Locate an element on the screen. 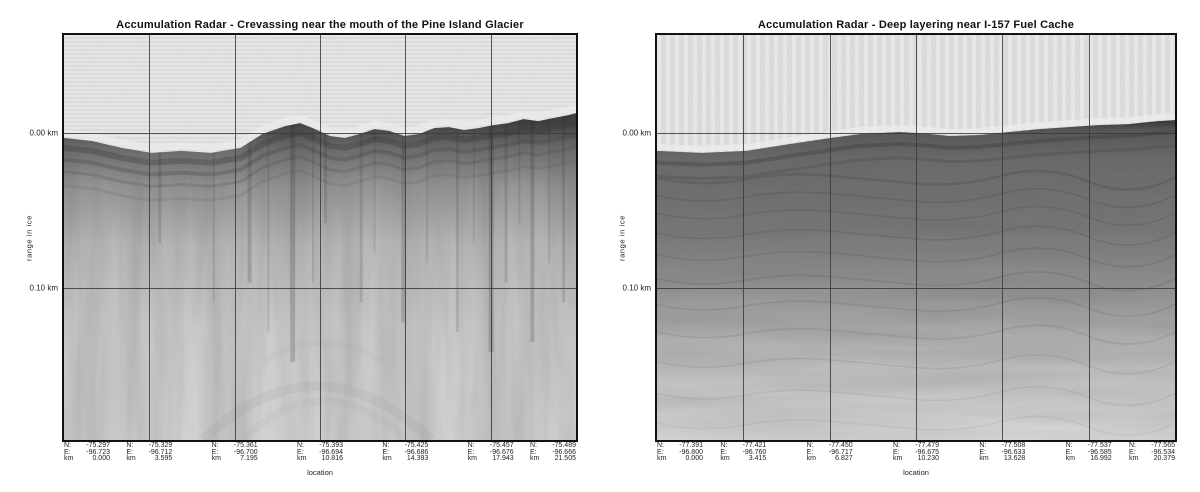  x-tick-label: N: -75.329 E: -96.712 km 3.595 is located at coordinates (149, 452).